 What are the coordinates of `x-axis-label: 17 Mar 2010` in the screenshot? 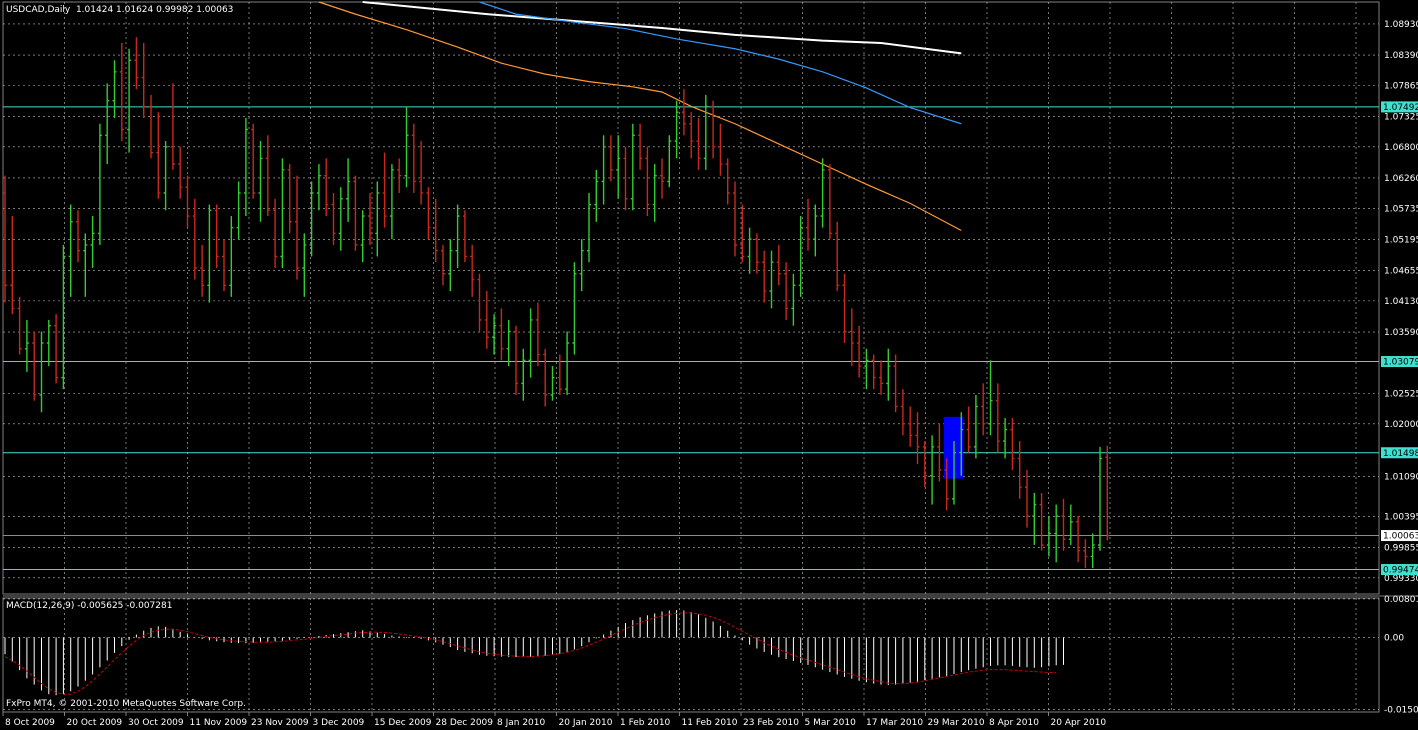 It's located at (894, 723).